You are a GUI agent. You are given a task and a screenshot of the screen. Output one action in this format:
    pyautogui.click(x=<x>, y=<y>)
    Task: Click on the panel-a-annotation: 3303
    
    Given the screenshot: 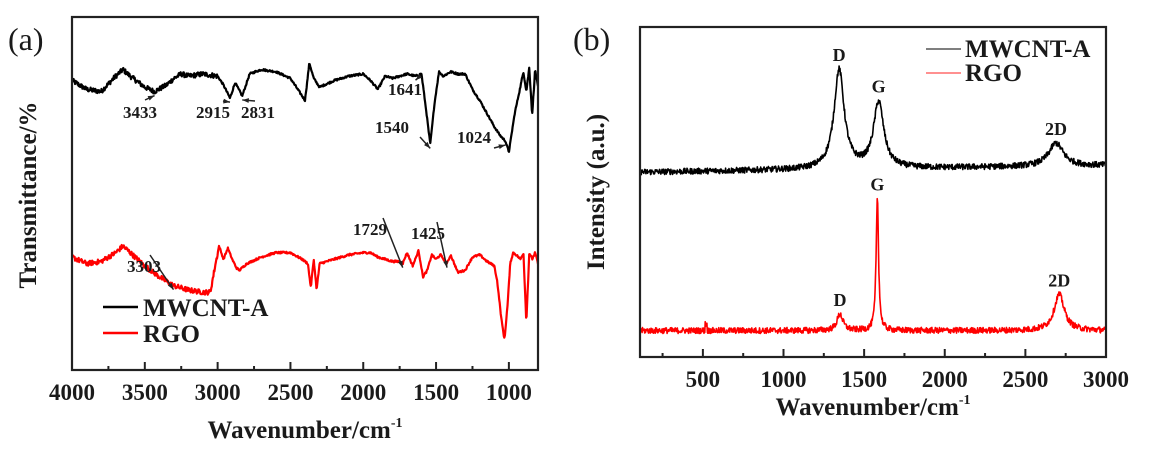 What is the action you would take?
    pyautogui.click(x=151, y=272)
    